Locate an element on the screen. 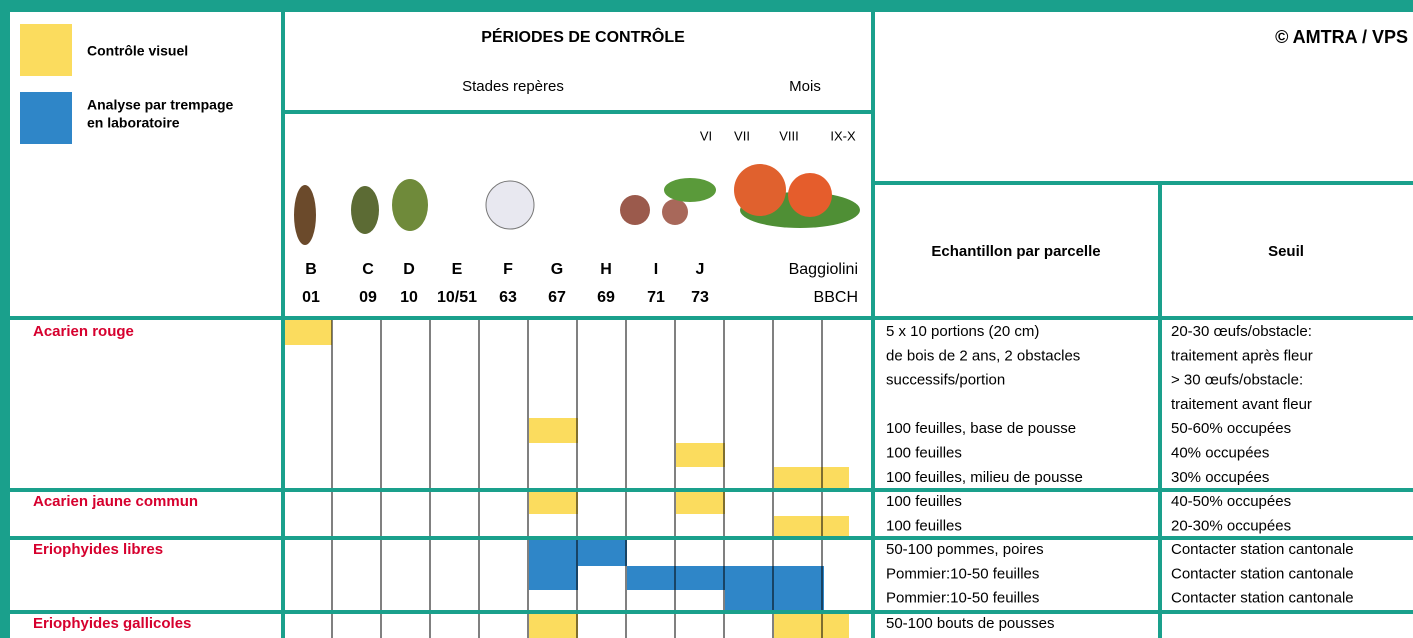 The width and height of the screenshot is (1413, 638). stage-bbch: 67 is located at coordinates (557, 297).